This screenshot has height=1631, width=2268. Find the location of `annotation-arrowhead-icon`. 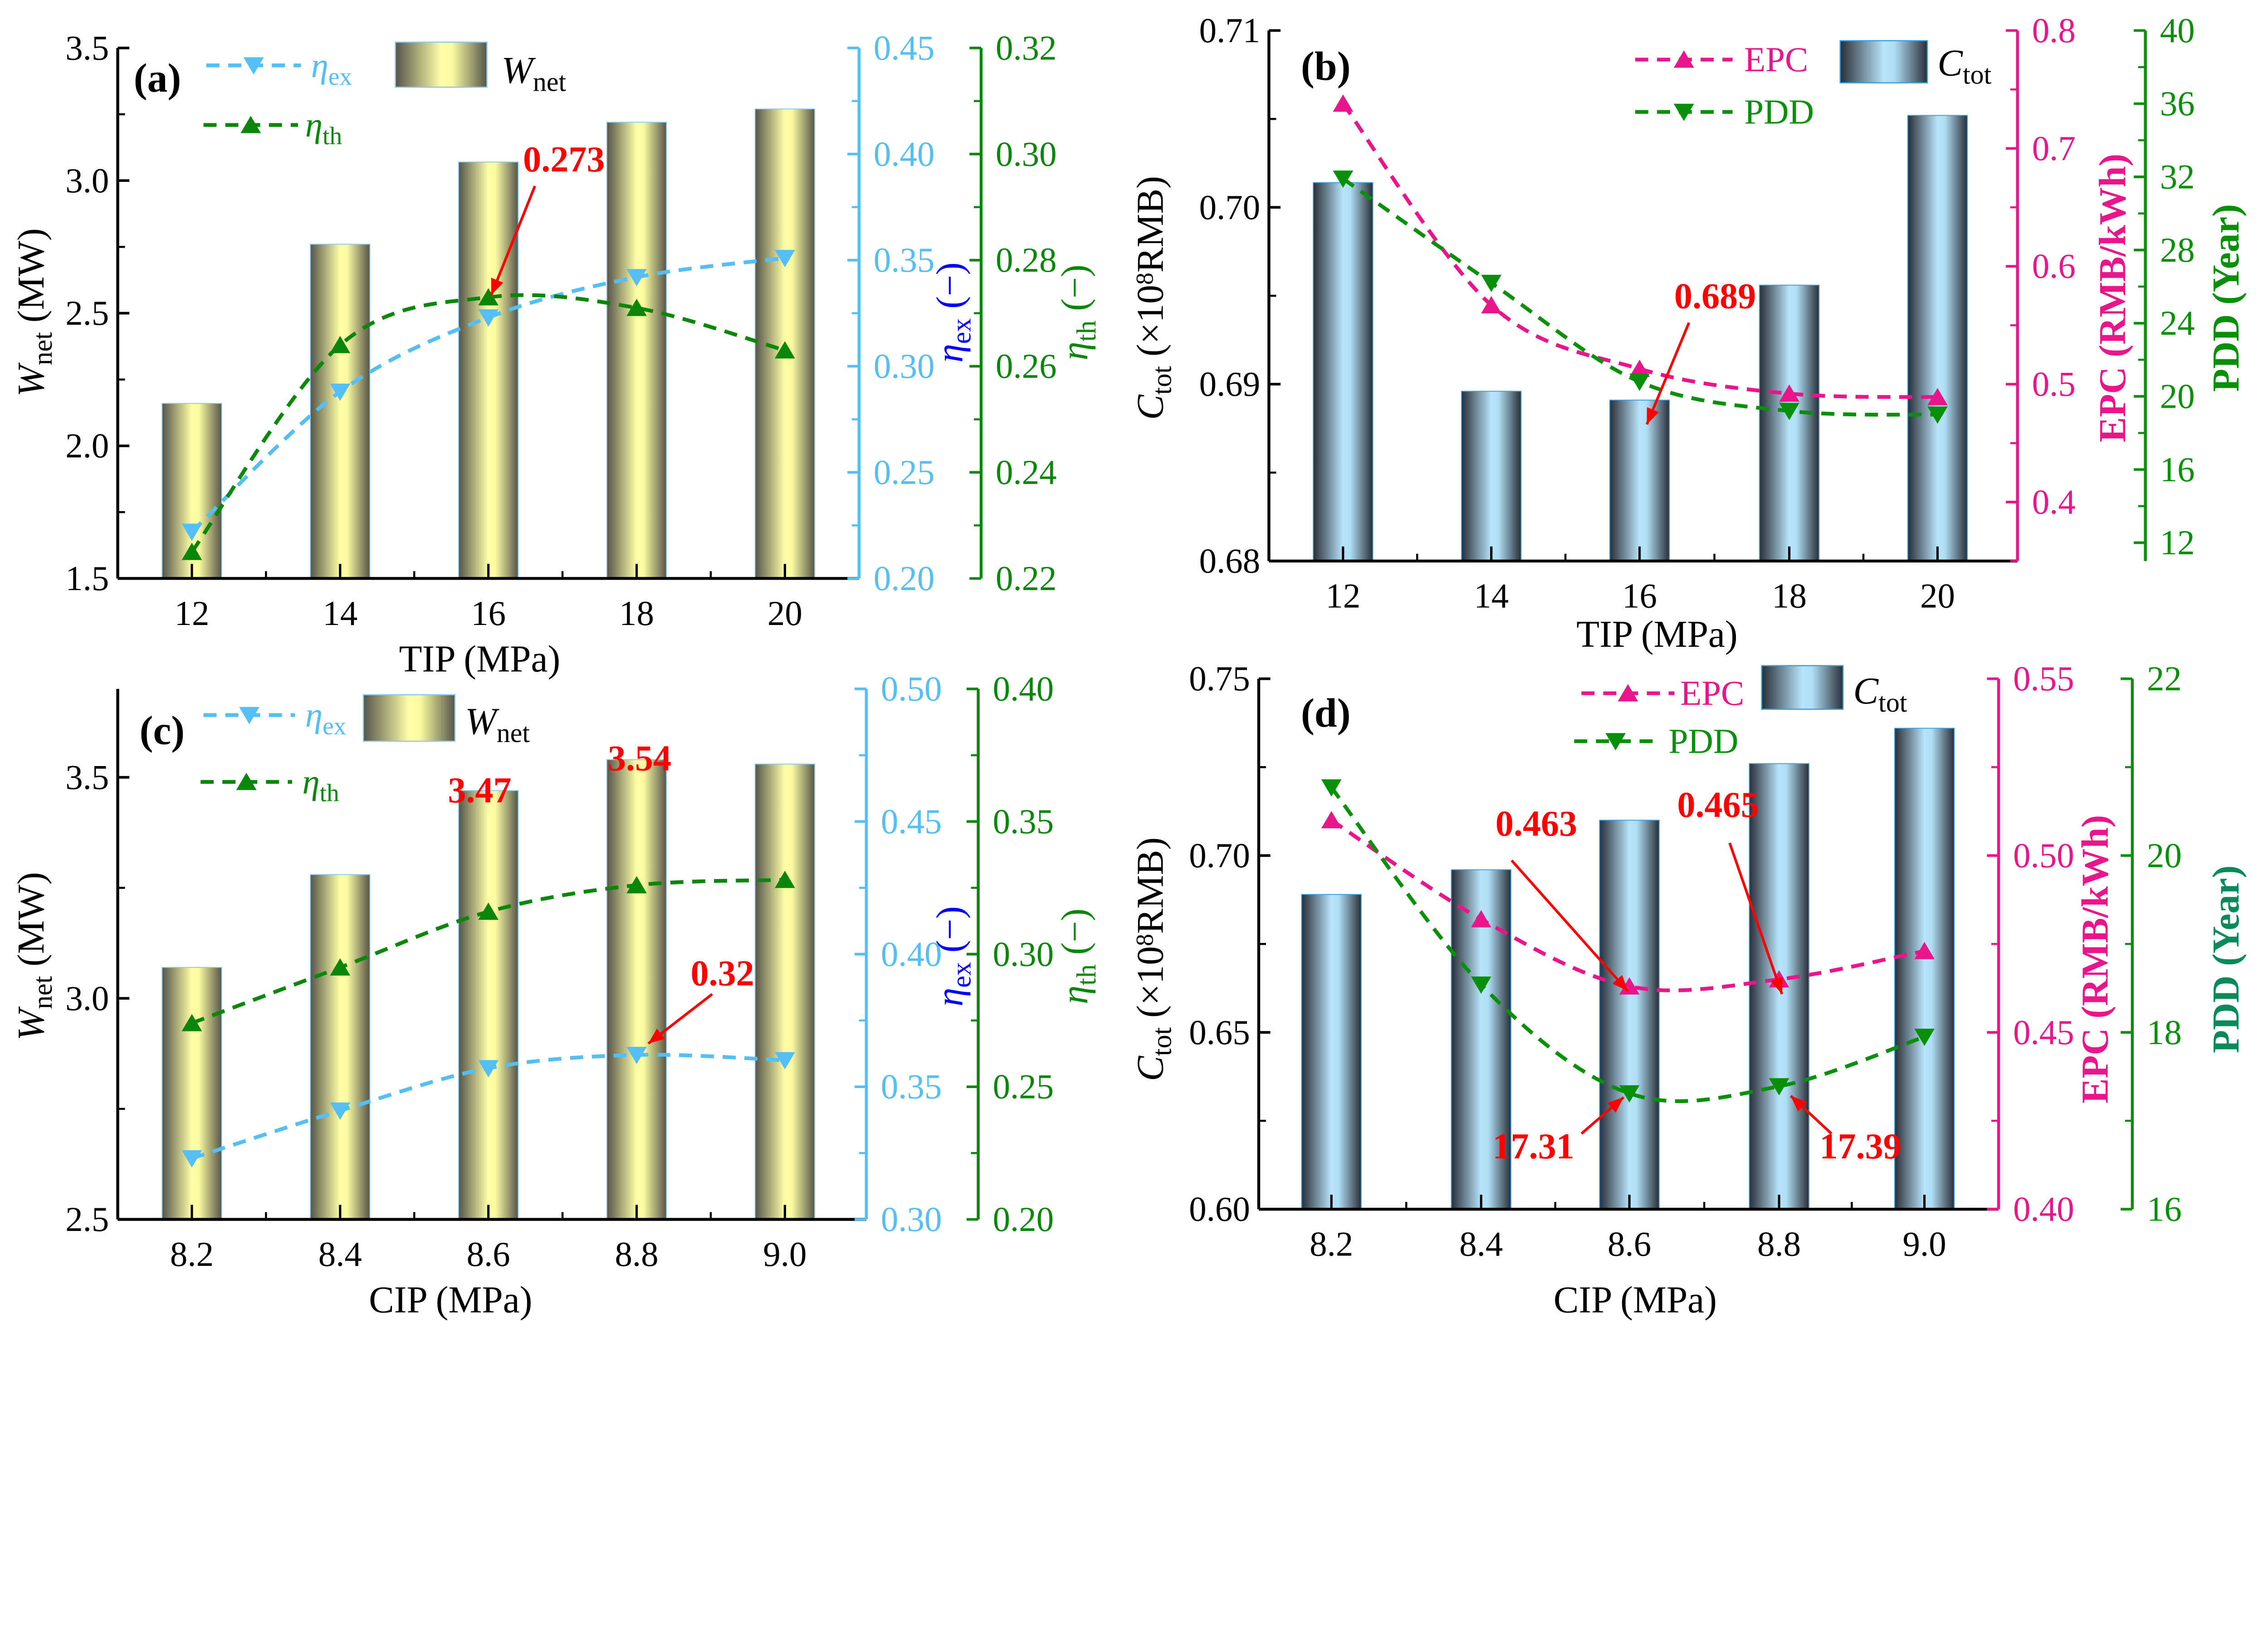

annotation-arrowhead-icon is located at coordinates (1776, 986).